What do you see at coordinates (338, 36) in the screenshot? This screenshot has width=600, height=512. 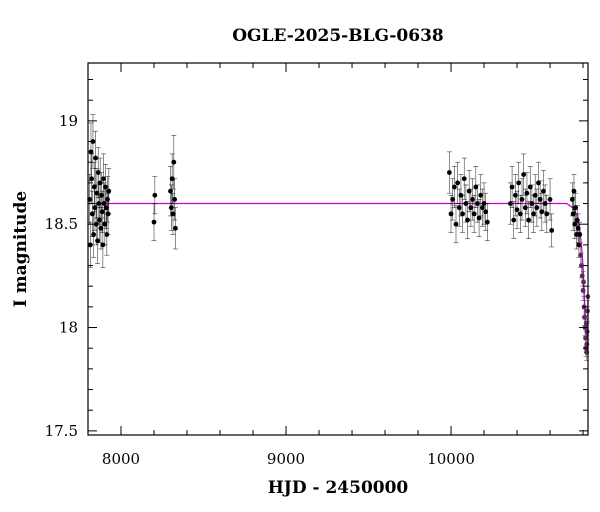 I see `chart-title: OGLE-2025-BLG-0638` at bounding box center [338, 36].